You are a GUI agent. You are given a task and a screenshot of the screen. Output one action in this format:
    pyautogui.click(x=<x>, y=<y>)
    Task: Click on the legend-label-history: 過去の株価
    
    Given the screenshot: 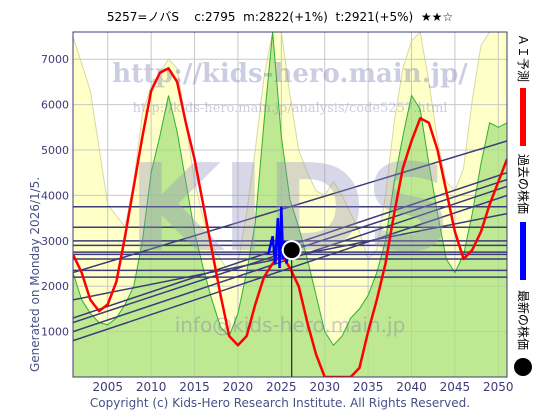 What is the action you would take?
    pyautogui.click(x=523, y=184)
    